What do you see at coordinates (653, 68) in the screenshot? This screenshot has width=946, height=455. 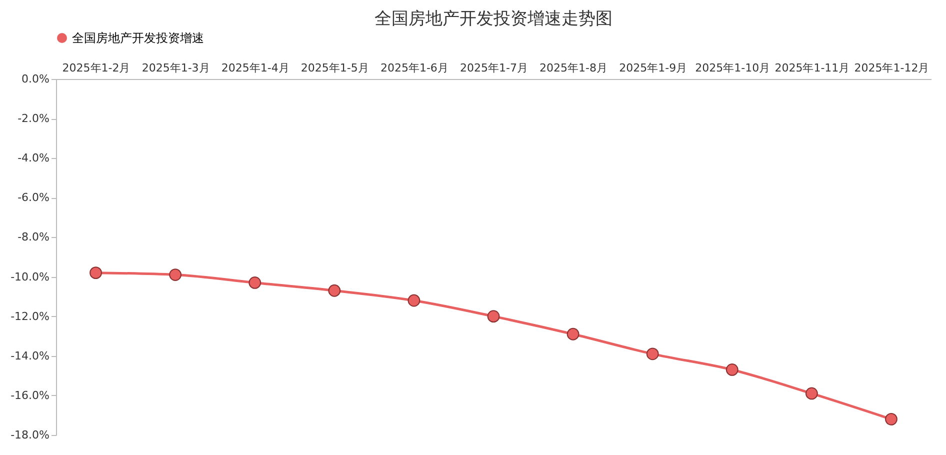 I see `x-tick-label: 2025年1-9月` at bounding box center [653, 68].